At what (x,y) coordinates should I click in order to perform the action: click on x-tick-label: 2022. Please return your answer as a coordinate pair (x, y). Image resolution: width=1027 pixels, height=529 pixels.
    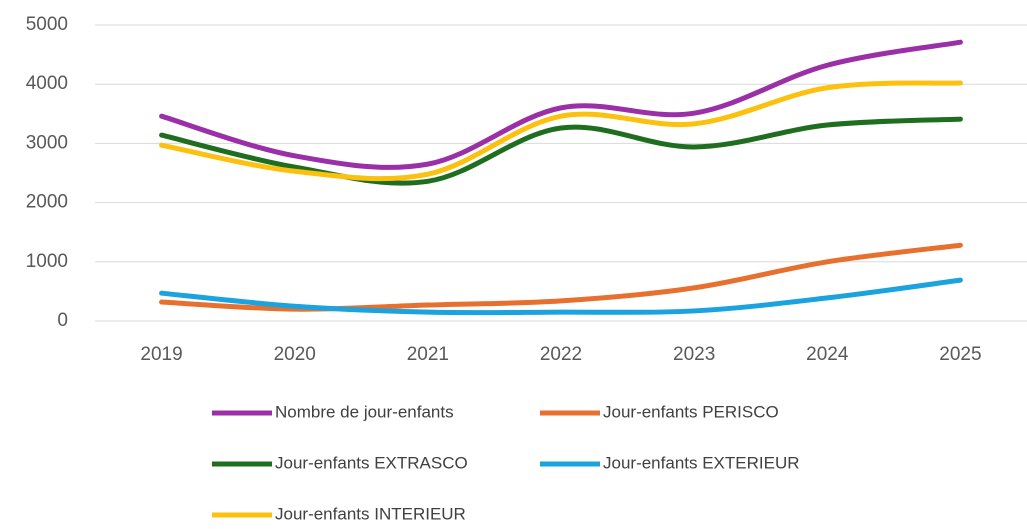
    Looking at the image, I should click on (561, 354).